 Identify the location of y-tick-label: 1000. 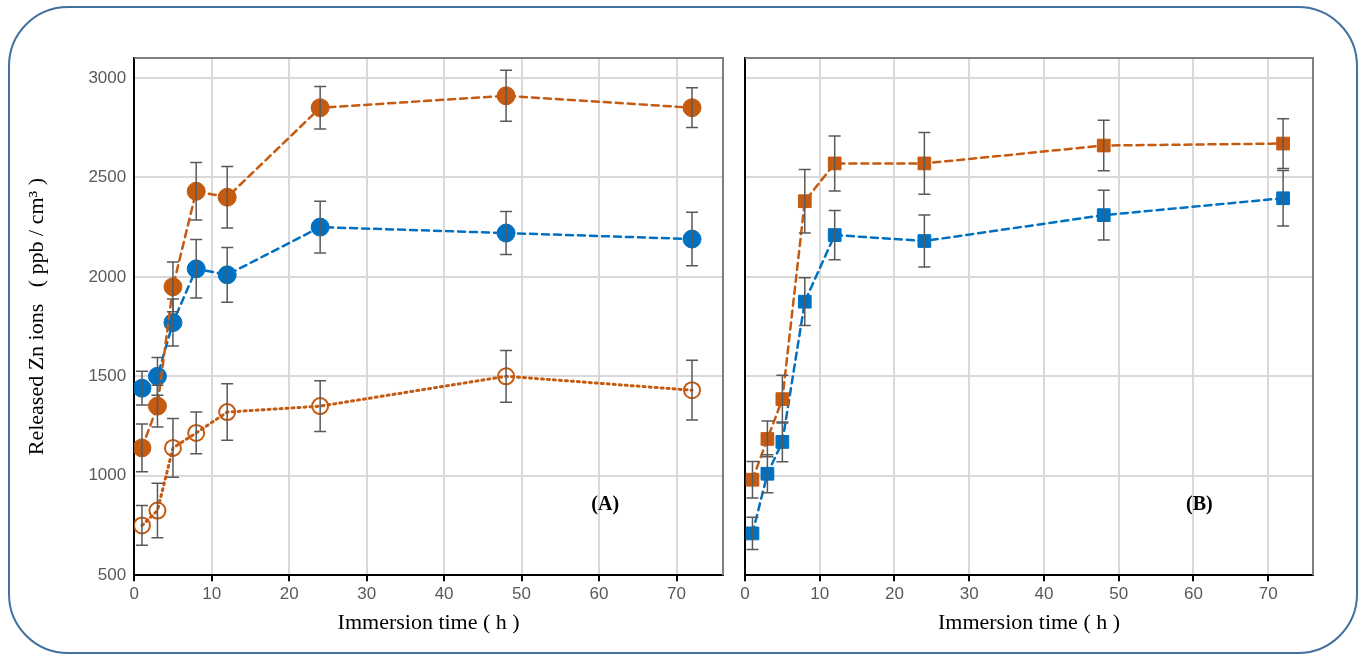
(107, 475).